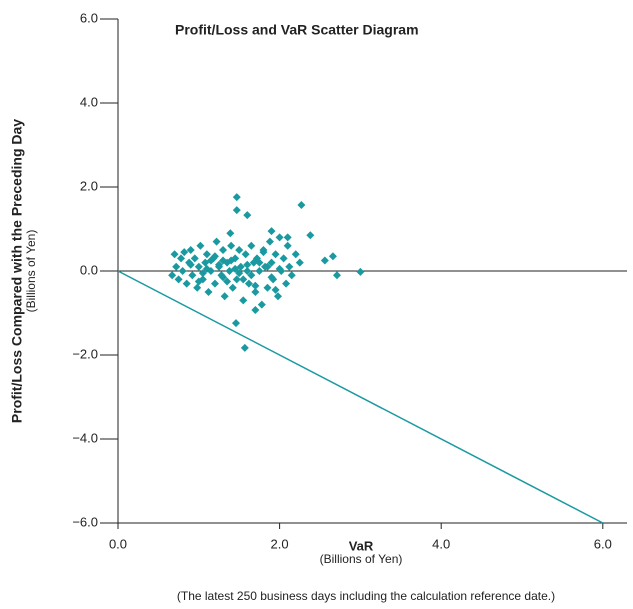  What do you see at coordinates (89, 185) in the screenshot?
I see `y-tick-label: 2.0` at bounding box center [89, 185].